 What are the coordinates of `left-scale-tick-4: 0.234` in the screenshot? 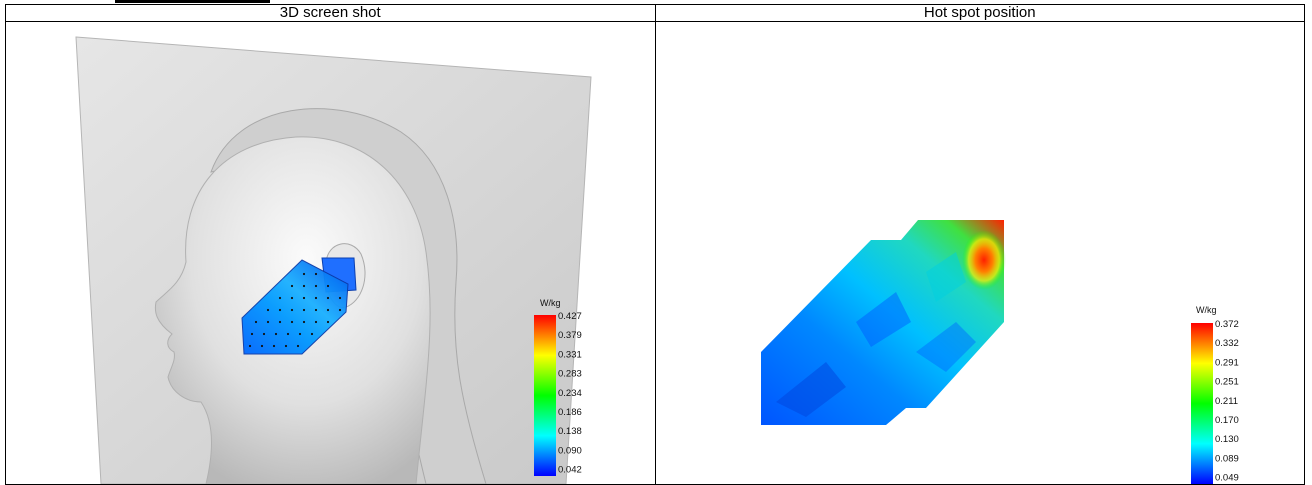 It's located at (570, 393).